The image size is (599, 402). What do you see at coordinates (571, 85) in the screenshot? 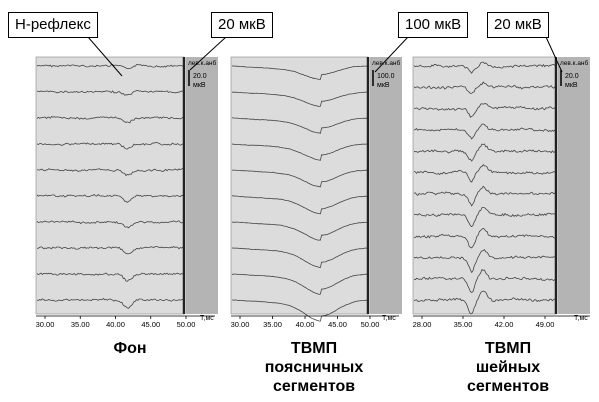
I see `scale-unit-cervical: мкВ` at bounding box center [571, 85].